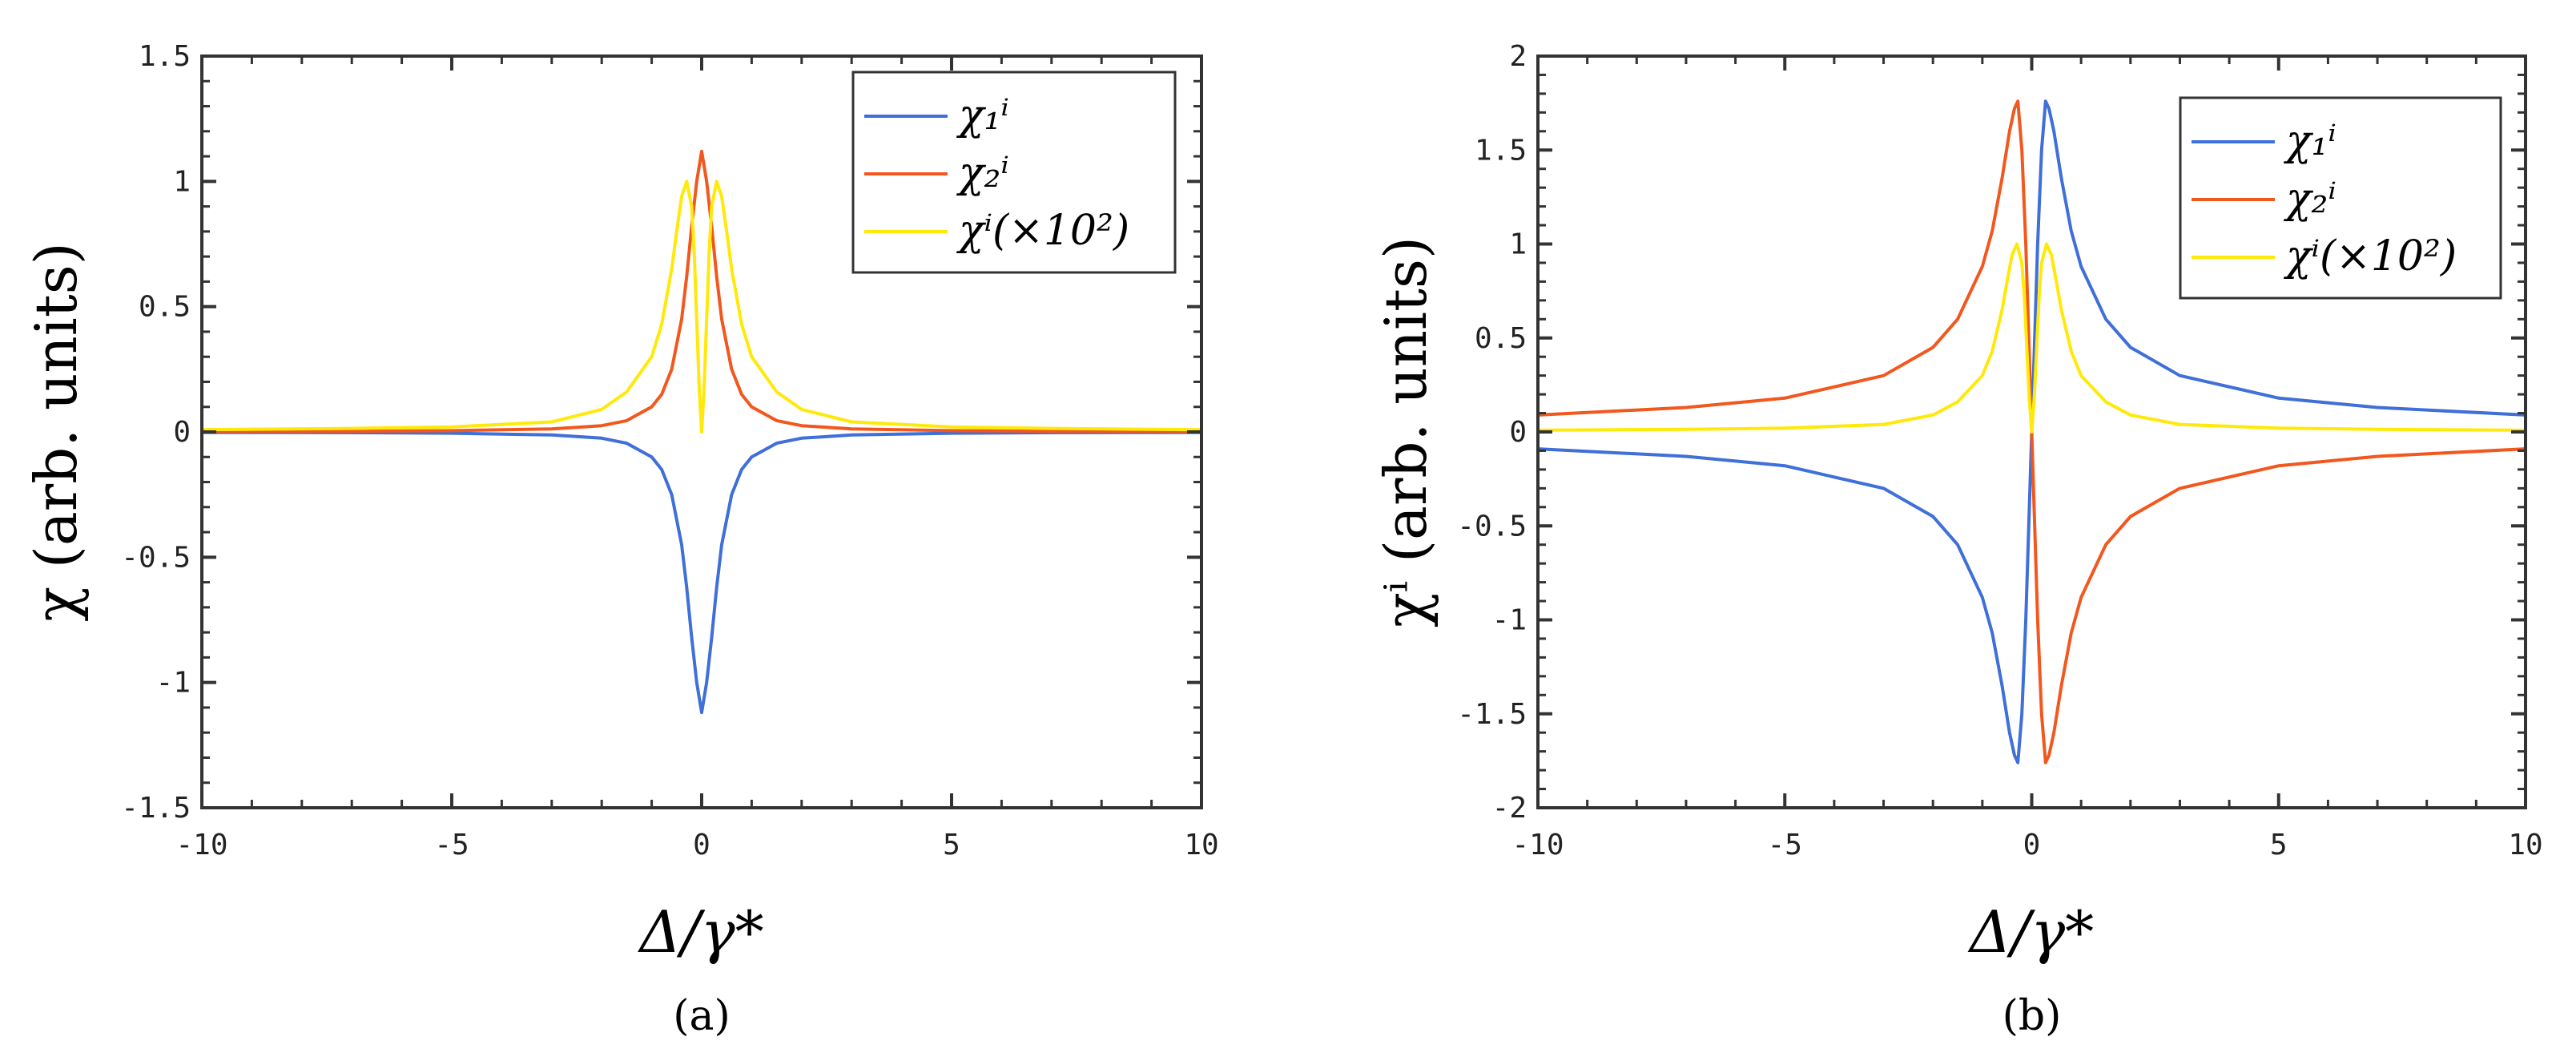 The image size is (2576, 1061). Describe the element at coordinates (1405, 432) in the screenshot. I see `y-axis-title: χⁱ (arb. units)` at that location.